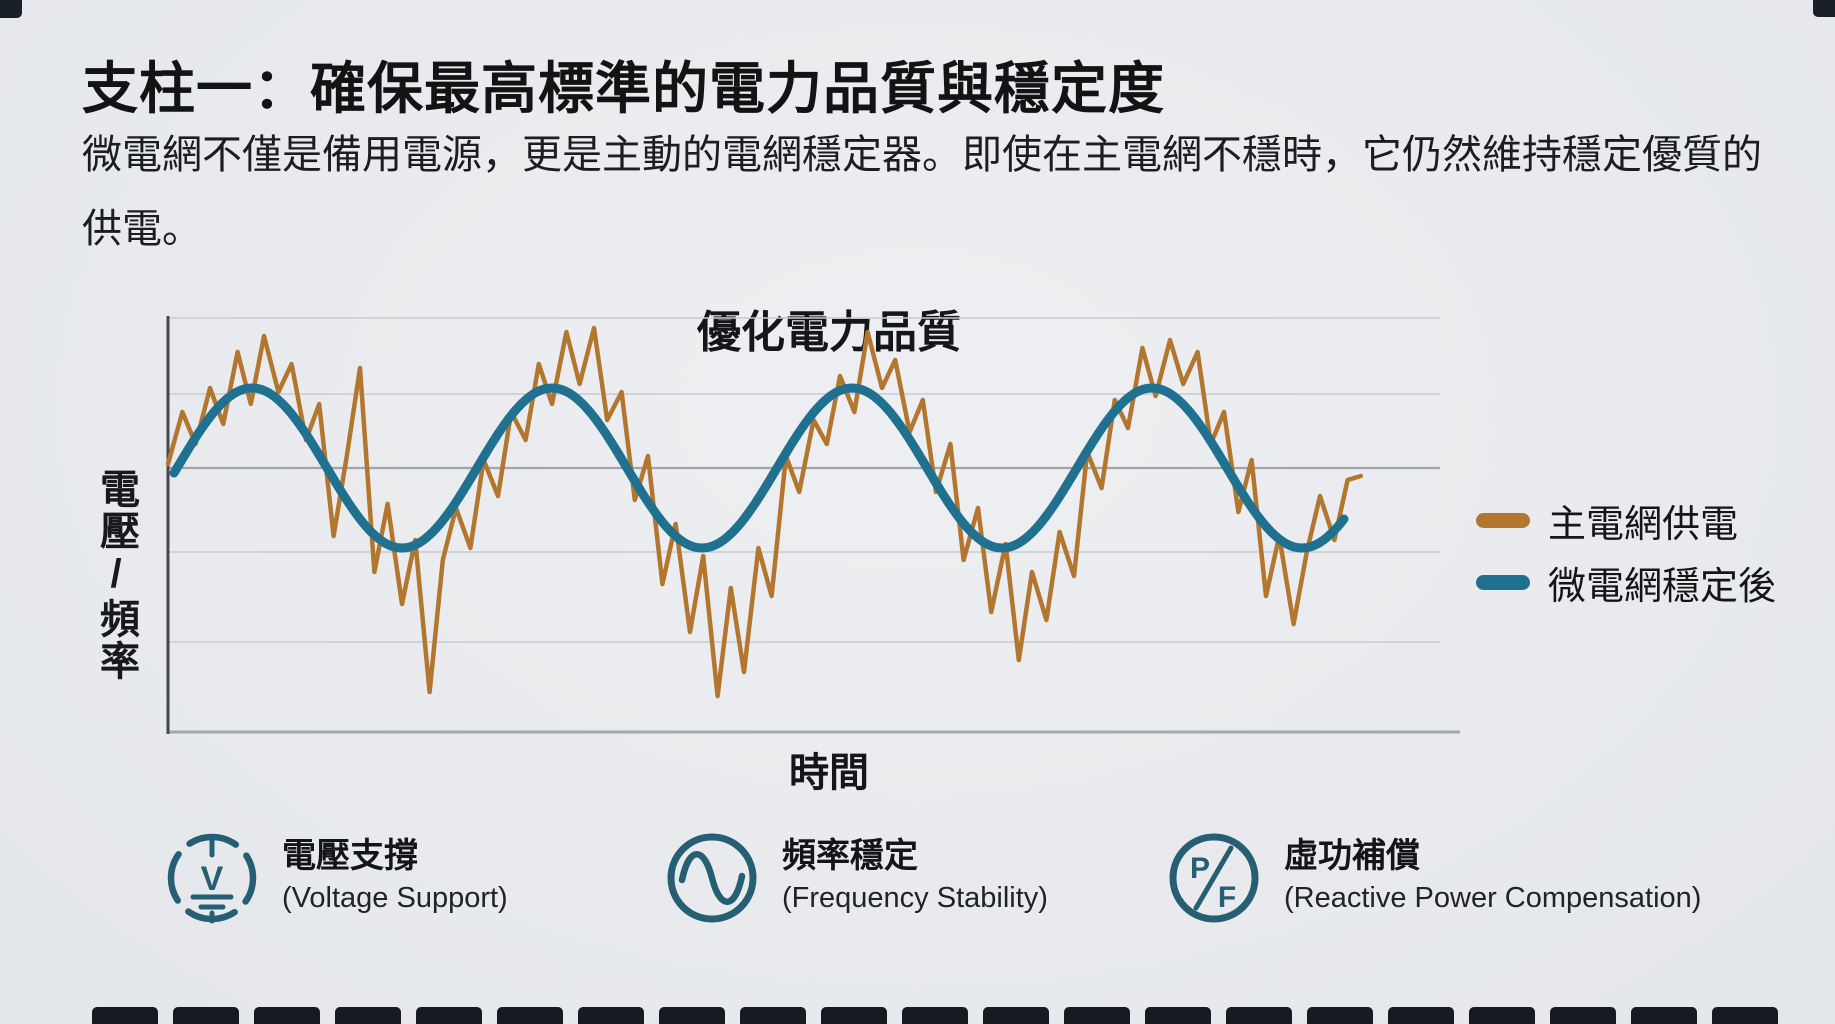 This screenshot has height=1024, width=1835. What do you see at coordinates (116, 575) in the screenshot?
I see `y-axis-label: 電壓/頻率` at bounding box center [116, 575].